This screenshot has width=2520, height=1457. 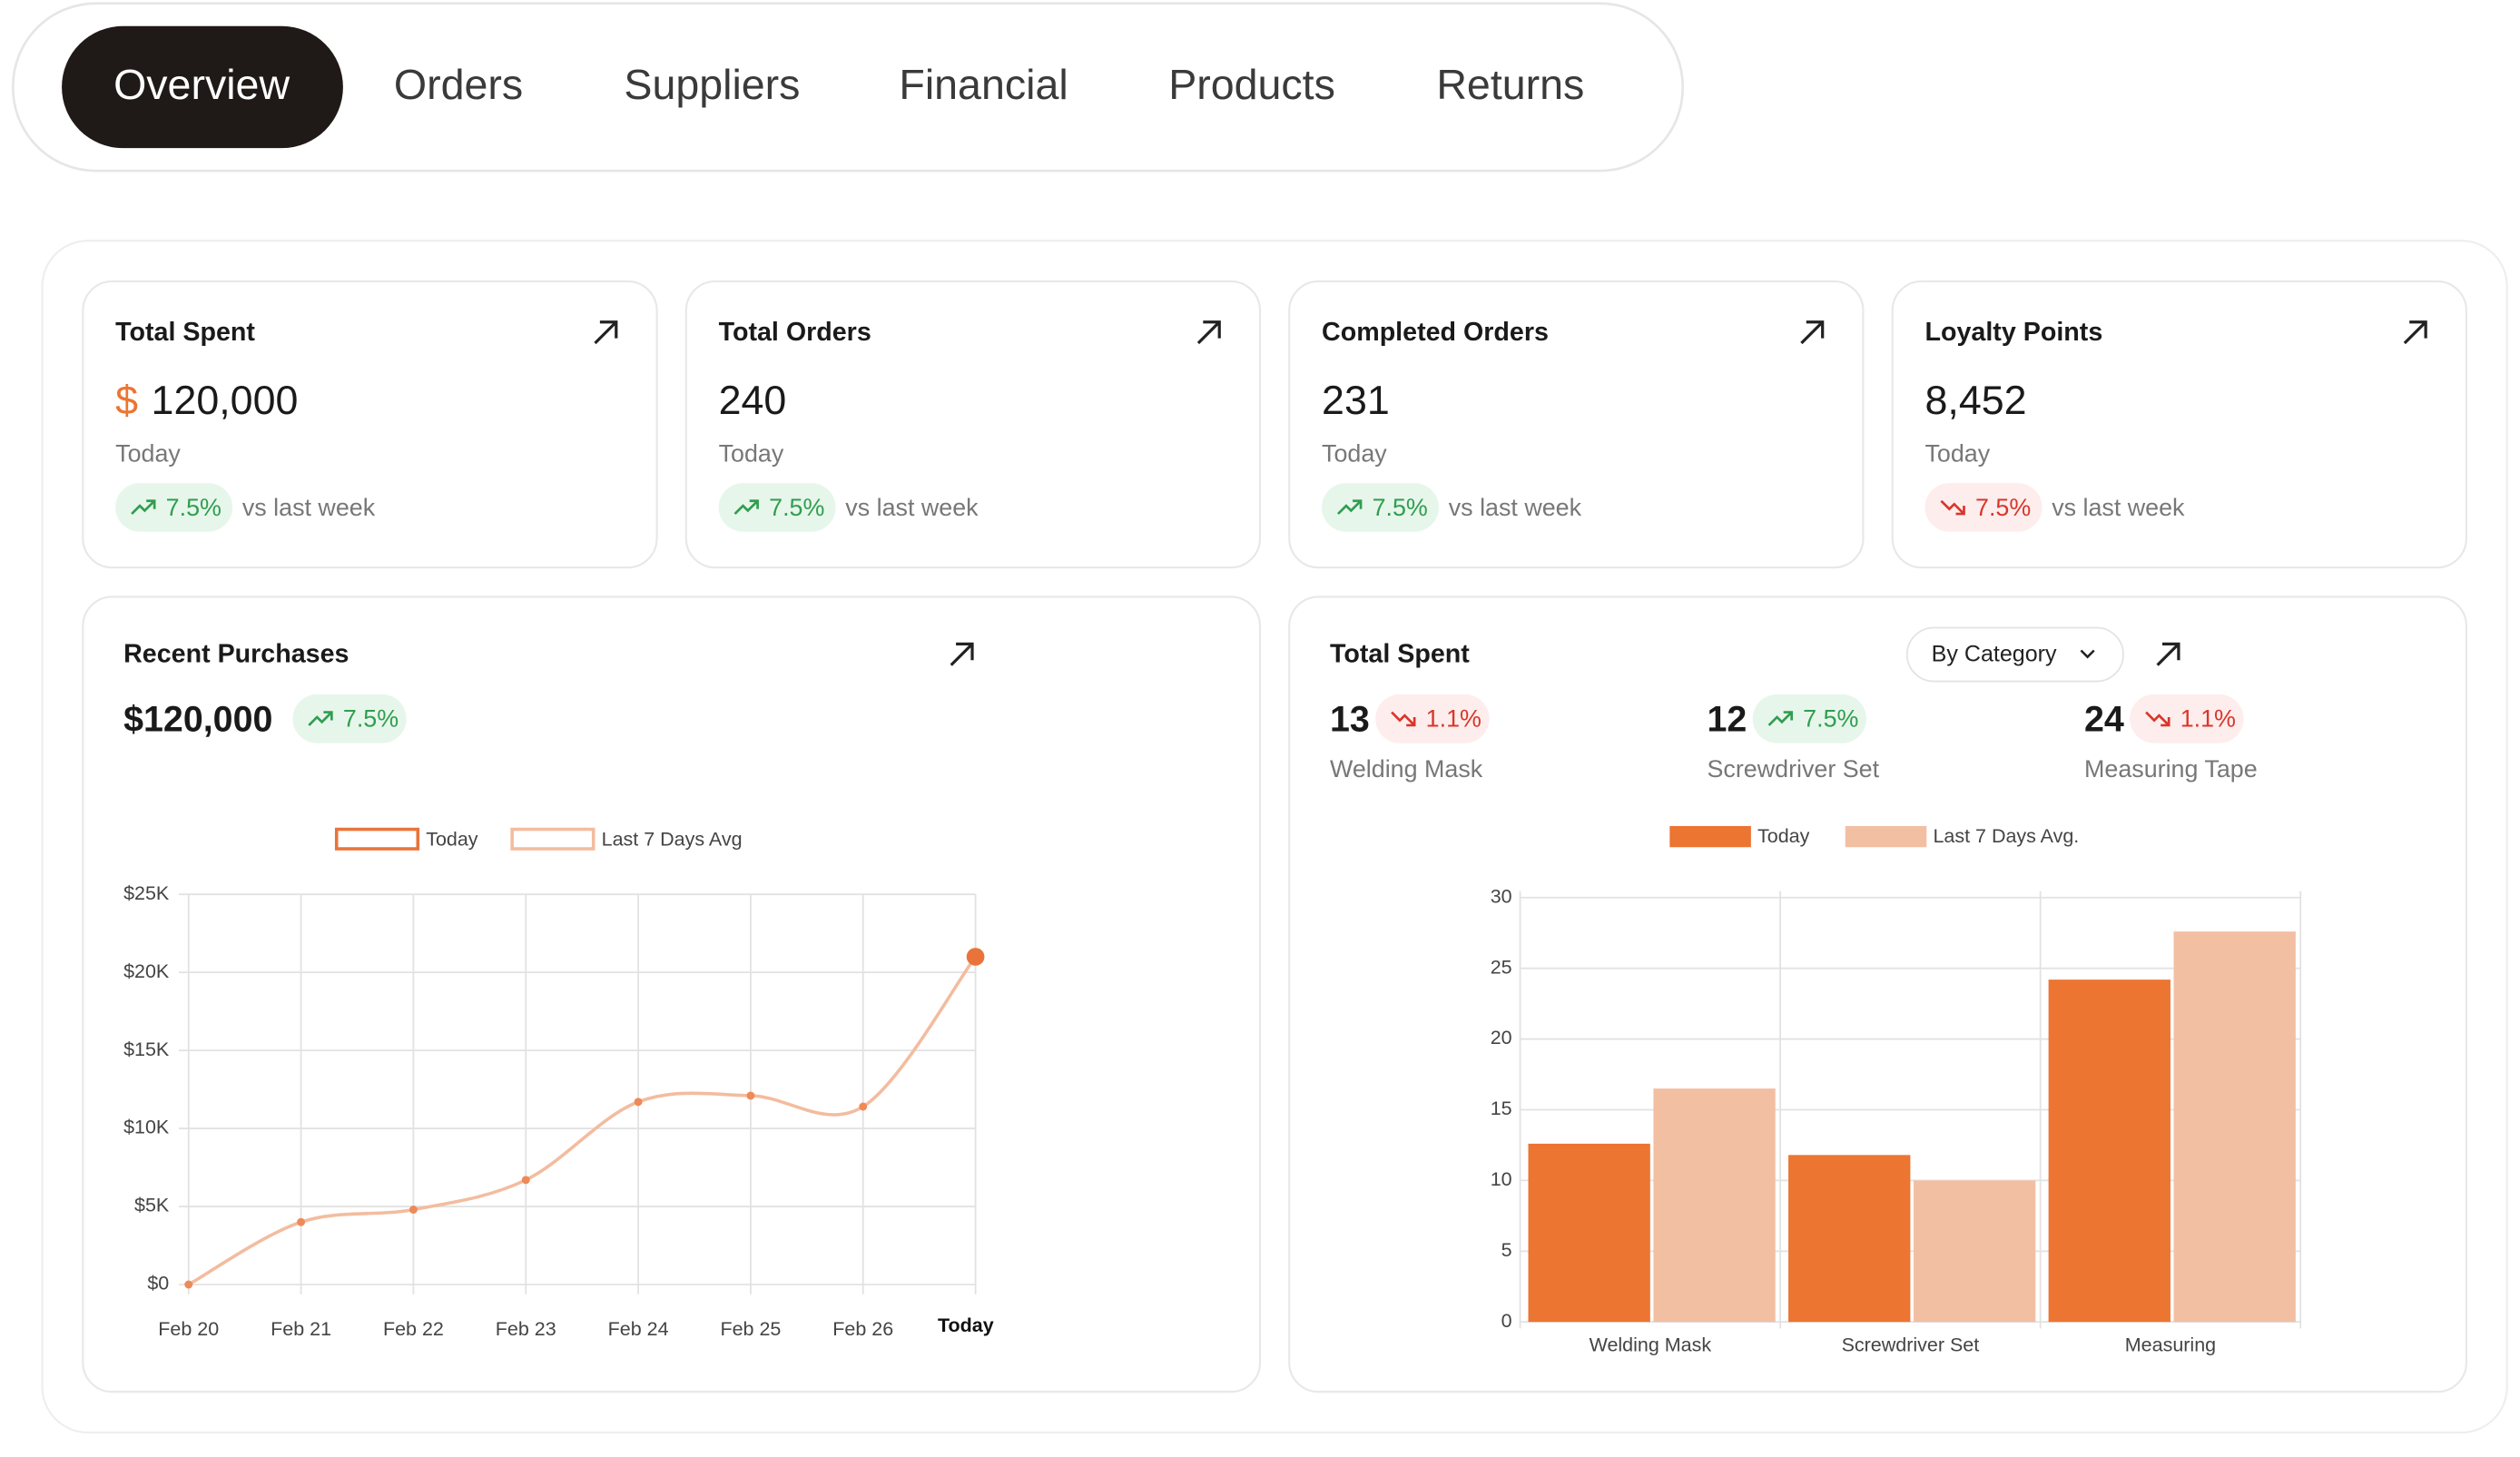 What do you see at coordinates (301, 1329) in the screenshot?
I see `x-tick-label: Feb 21` at bounding box center [301, 1329].